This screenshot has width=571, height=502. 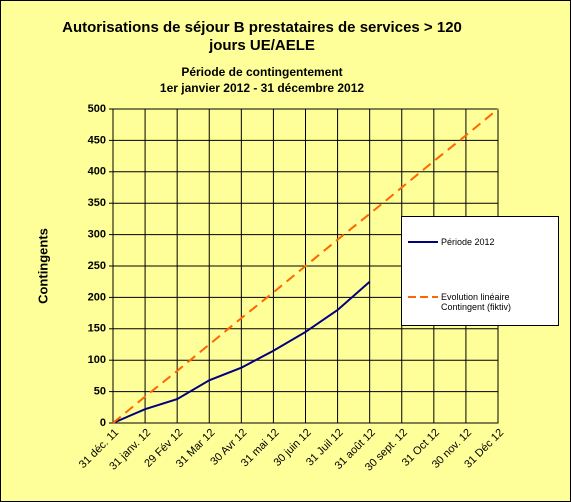 What do you see at coordinates (241, 352) in the screenshot?
I see `data-line` at bounding box center [241, 352].